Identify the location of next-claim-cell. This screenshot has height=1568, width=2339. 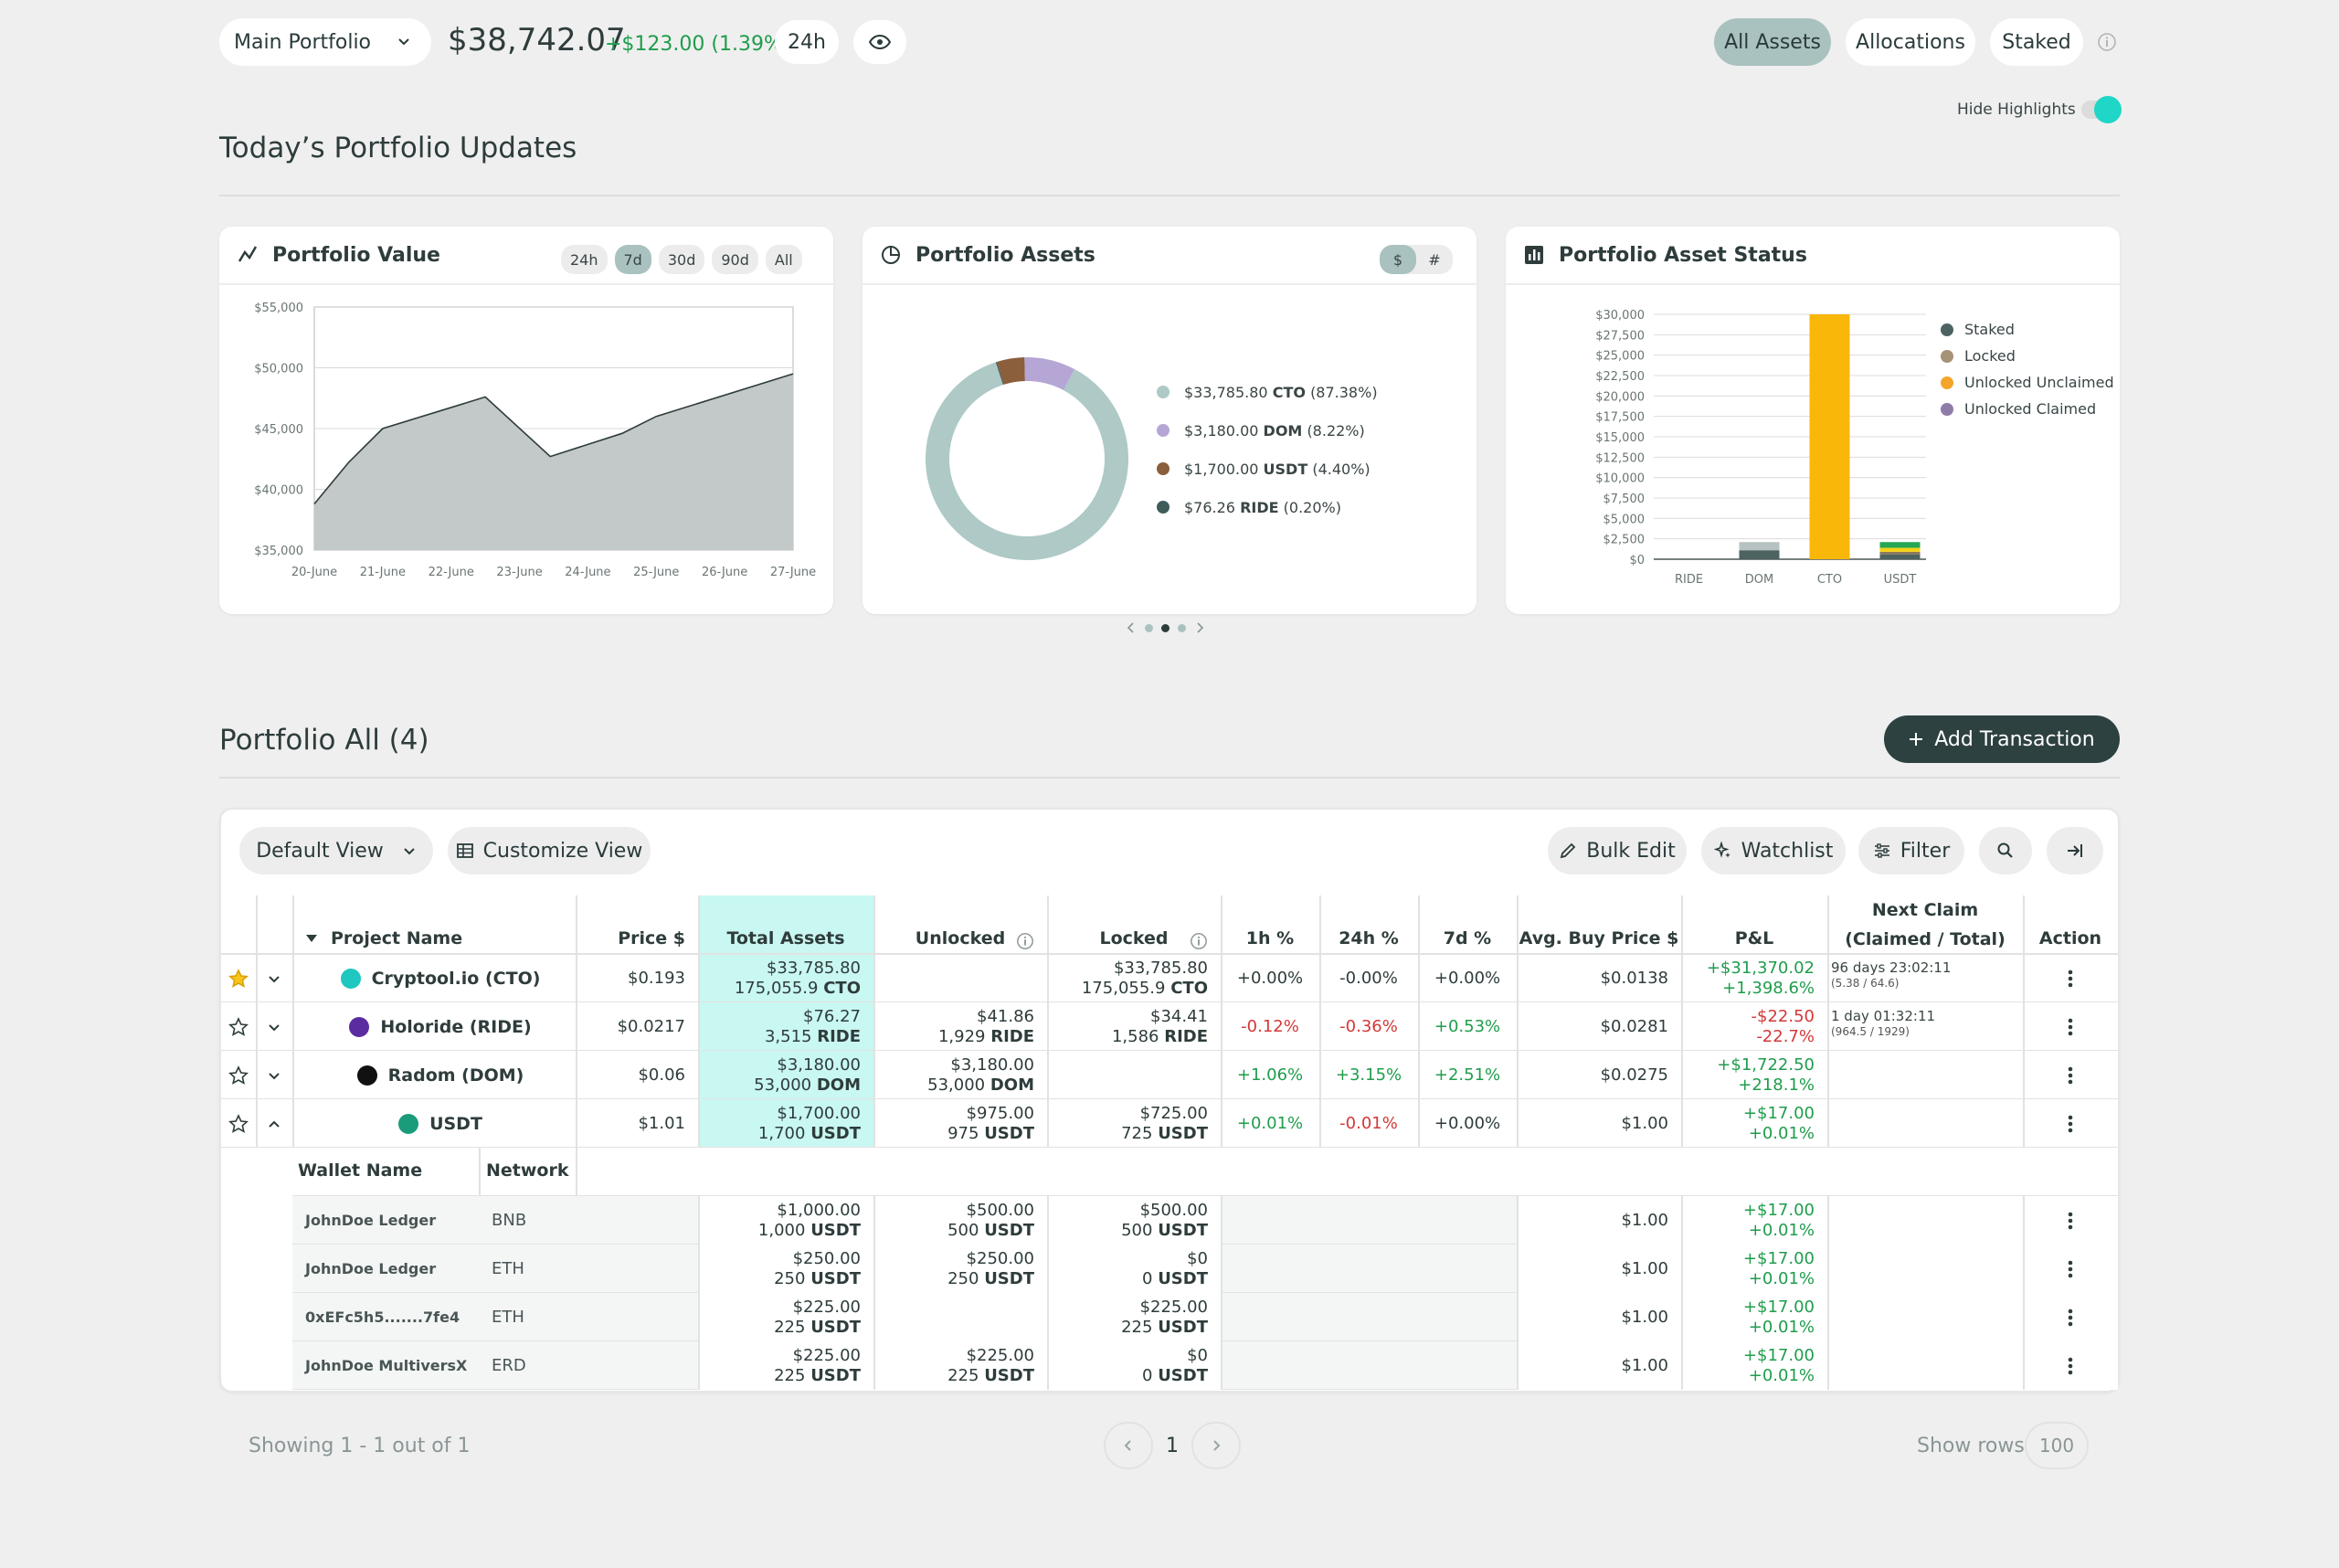
(1925, 1075).